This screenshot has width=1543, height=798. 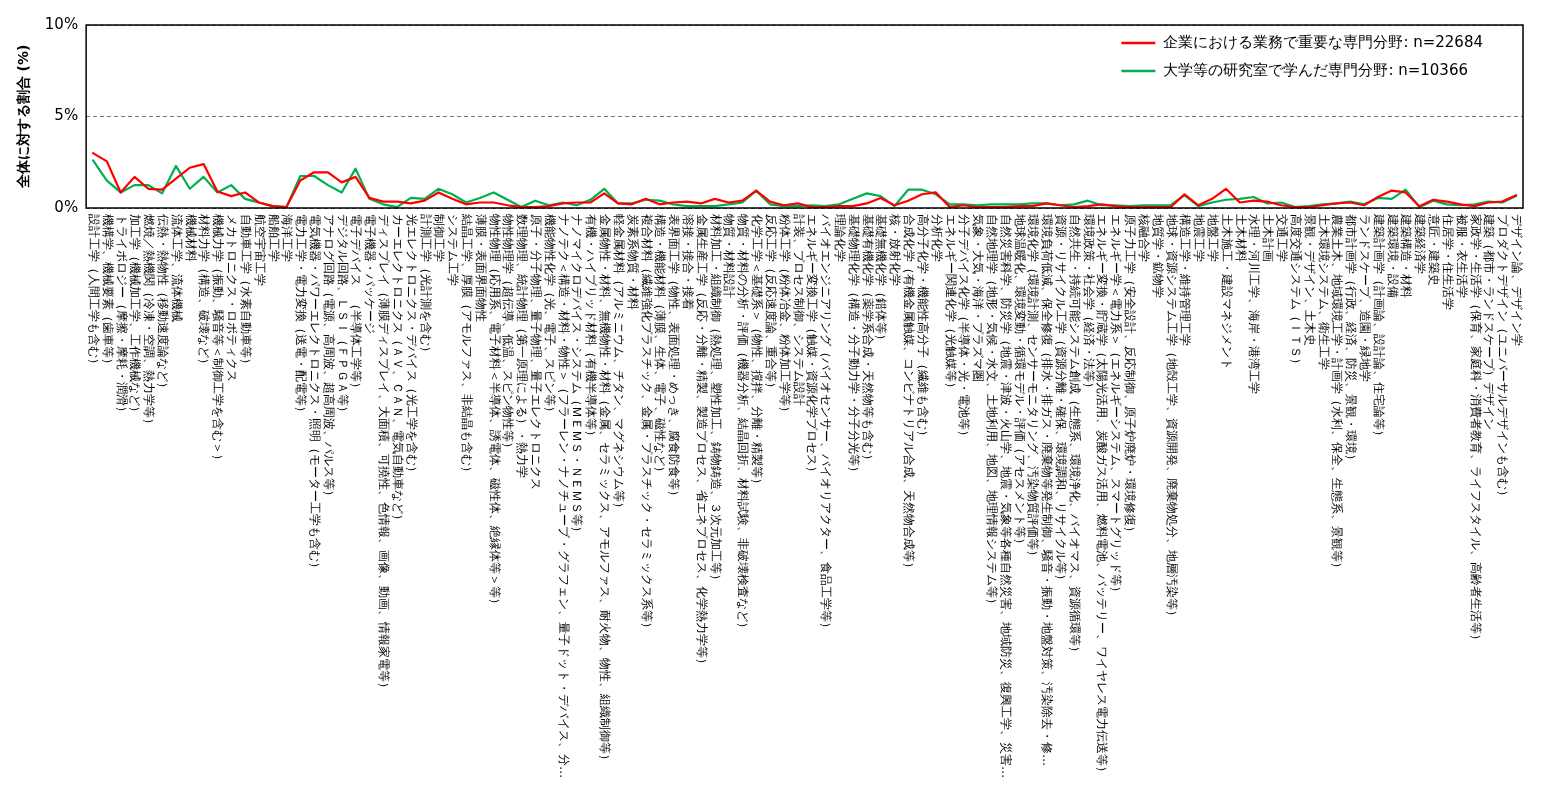 I want to click on x-tick-label: 海洋工学, so click(x=287, y=238).